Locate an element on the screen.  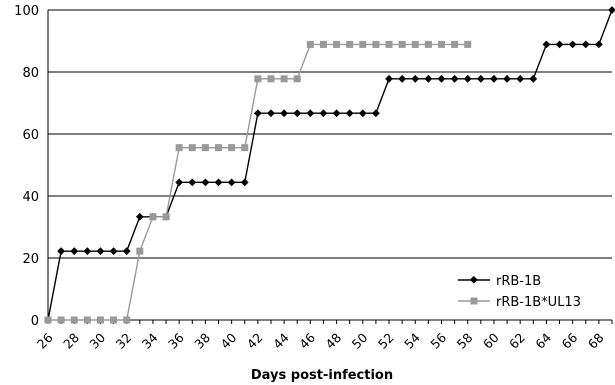
y-tick-label: 40 is located at coordinates (30, 197).